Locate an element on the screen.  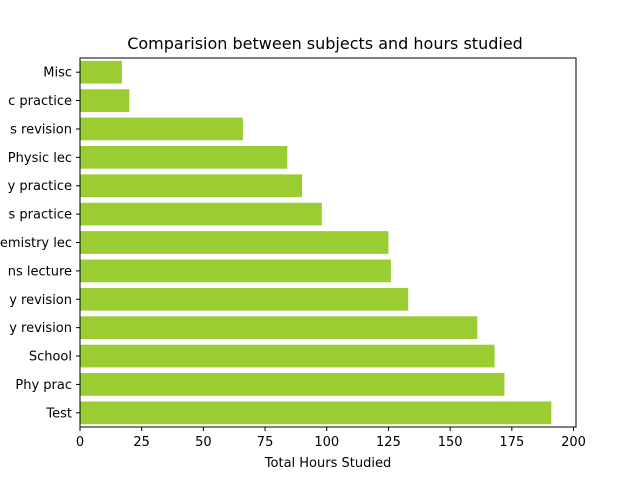
x-tick-label: 50 is located at coordinates (203, 442).